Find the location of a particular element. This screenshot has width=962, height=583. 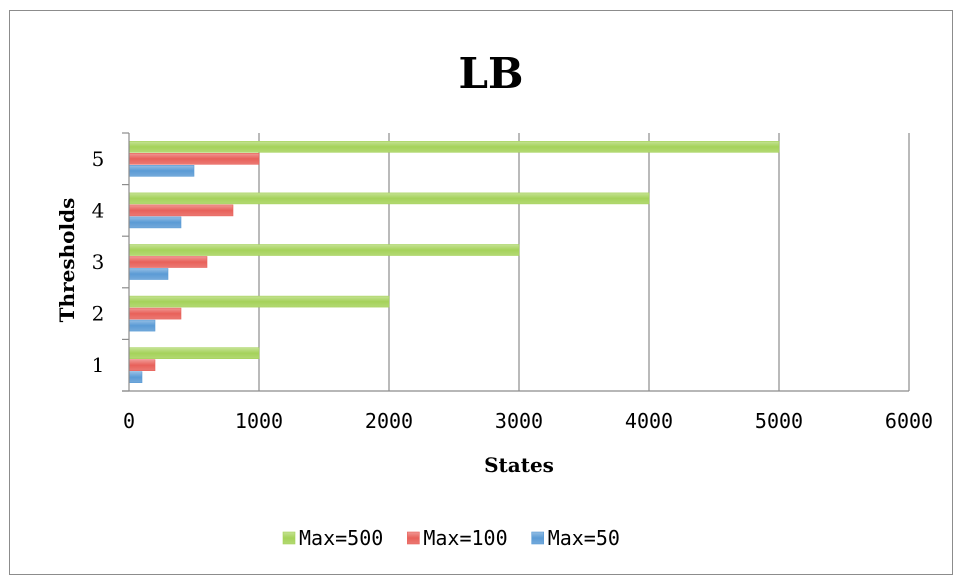

legend-label-Max=50: Max=50 is located at coordinates (584, 538).